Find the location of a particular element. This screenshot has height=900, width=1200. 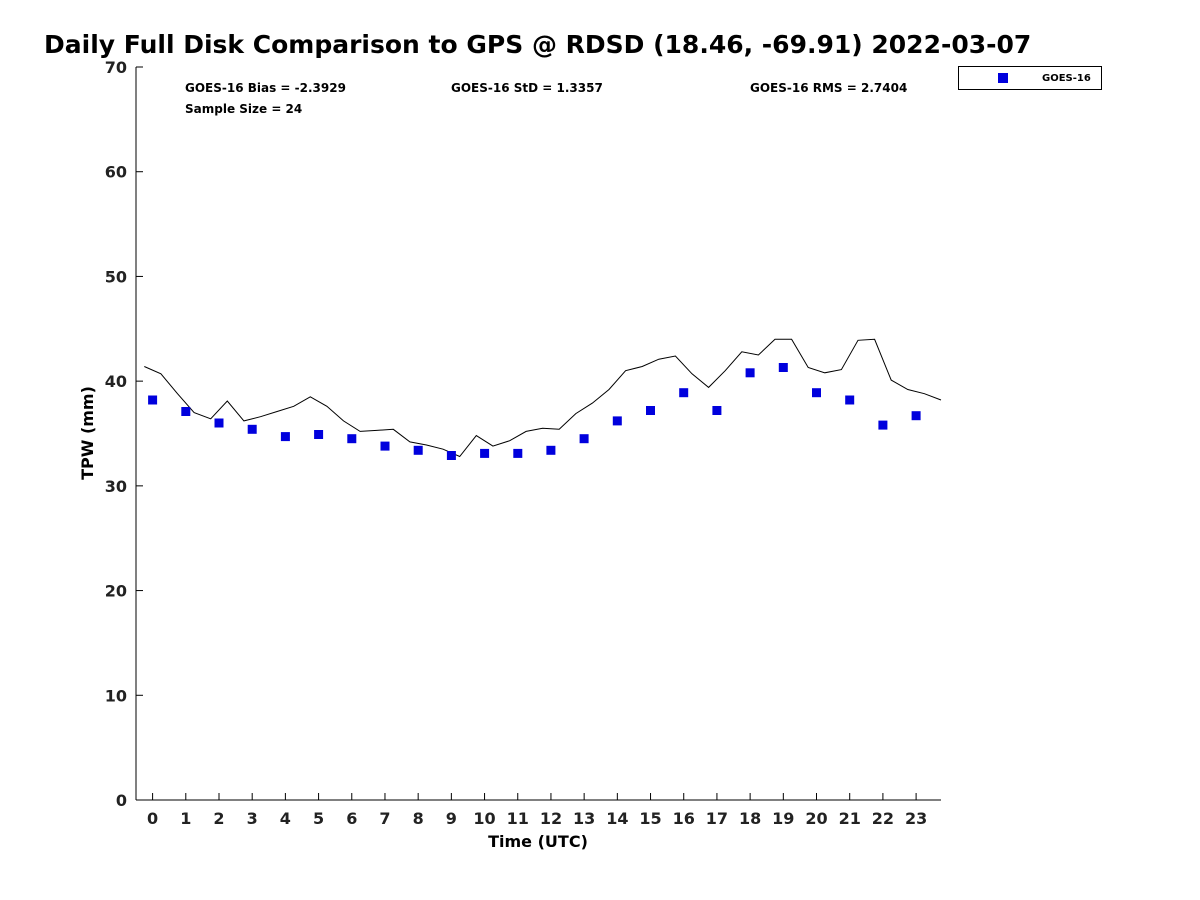

y-tick-label: 0 is located at coordinates (121, 800).